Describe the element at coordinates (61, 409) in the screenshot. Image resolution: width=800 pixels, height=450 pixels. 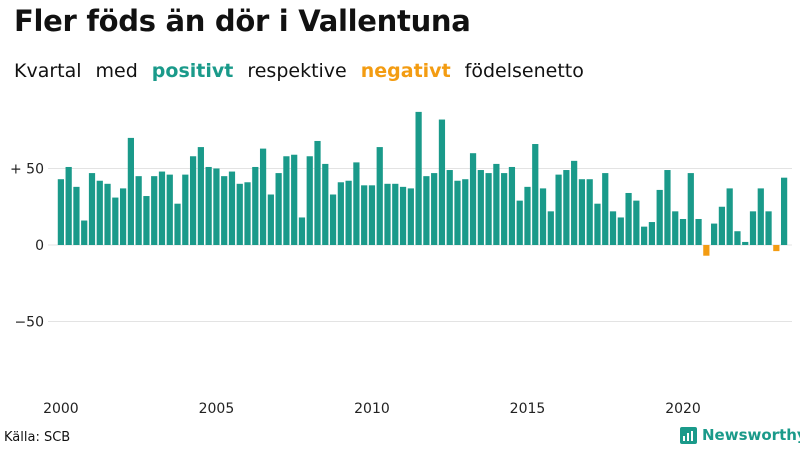
I see `x-tick-label: 2000` at that location.